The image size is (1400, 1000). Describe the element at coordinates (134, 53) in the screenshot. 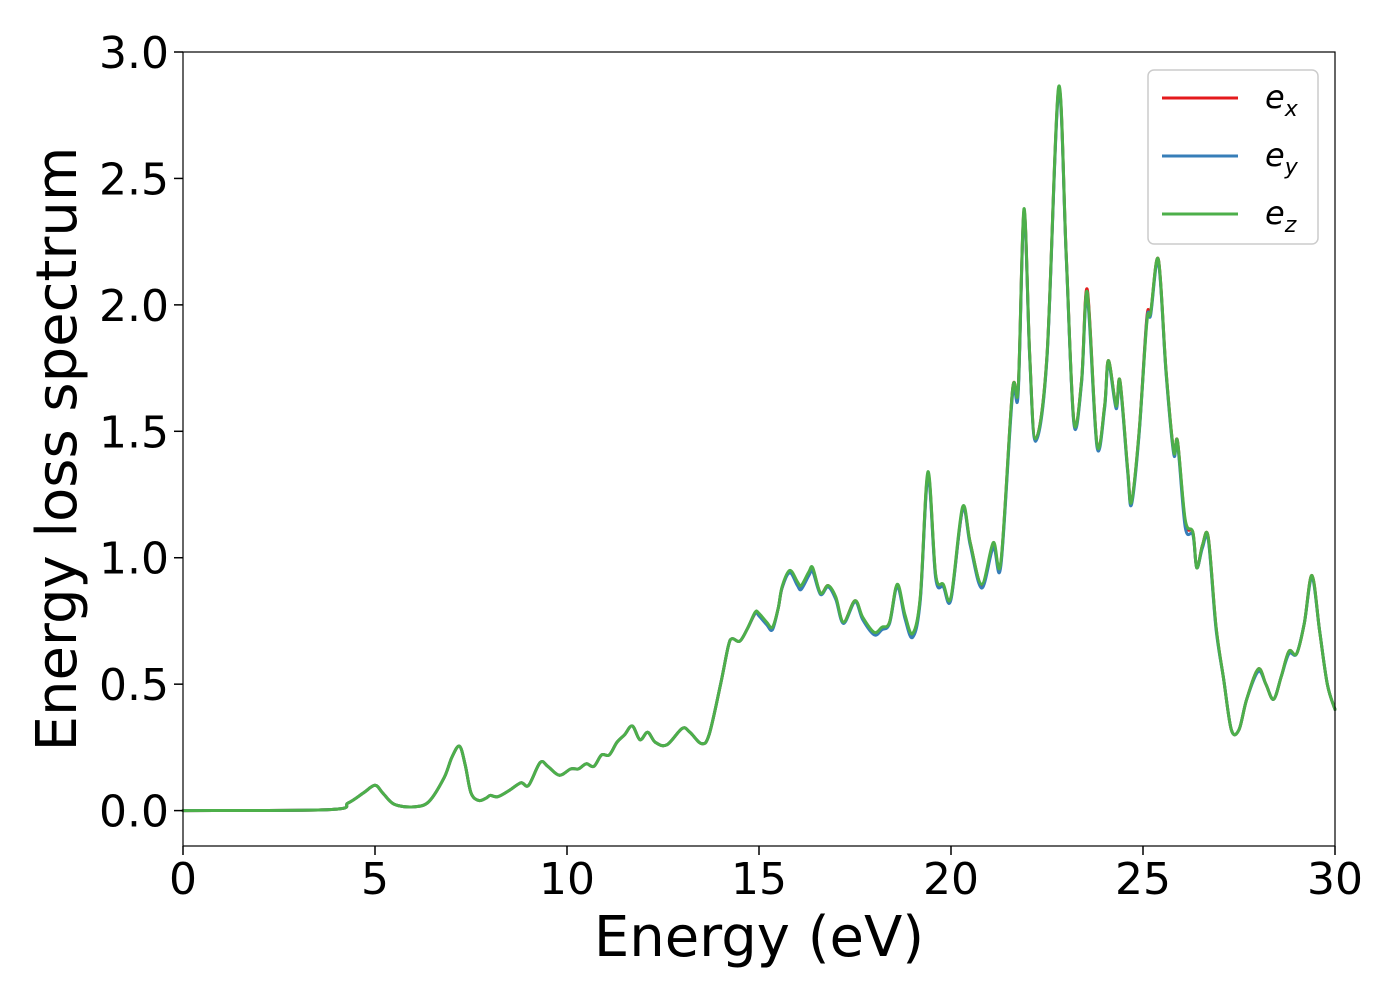

I see `y-tick-label: 3.0` at that location.